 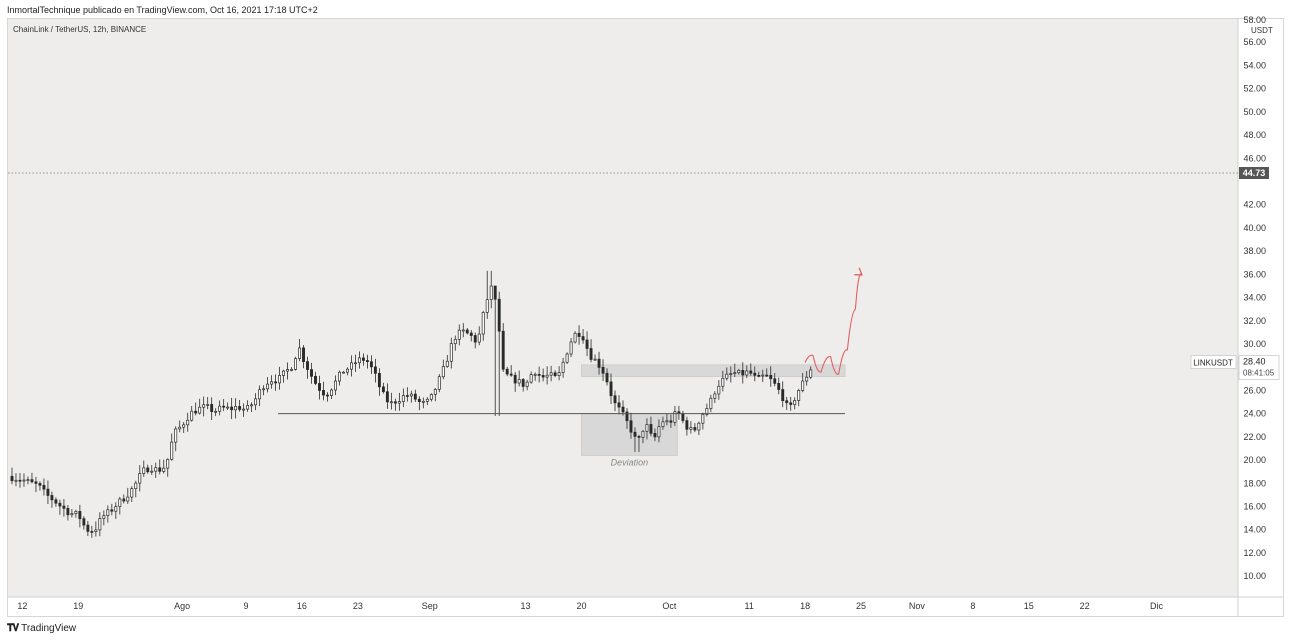 What do you see at coordinates (832, 324) in the screenshot?
I see `projection-path` at bounding box center [832, 324].